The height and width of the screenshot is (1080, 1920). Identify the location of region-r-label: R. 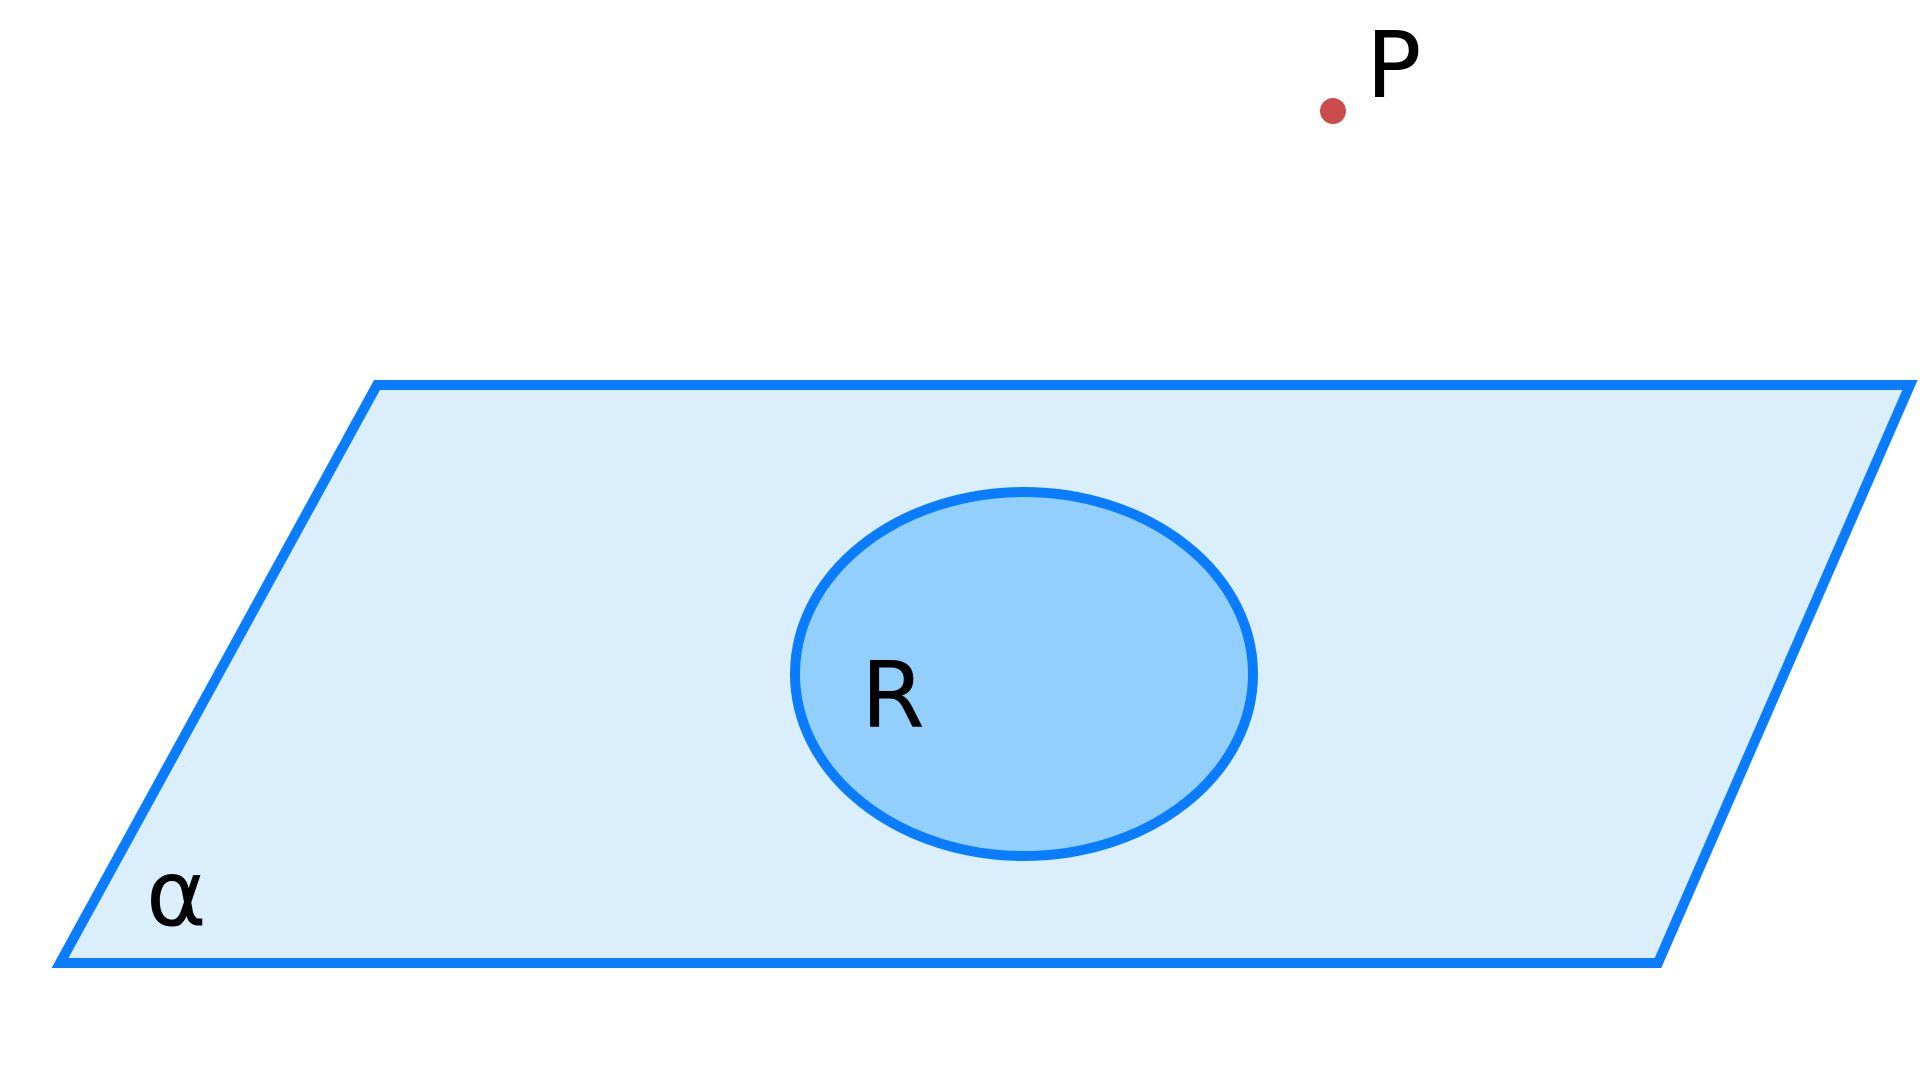
(893, 695).